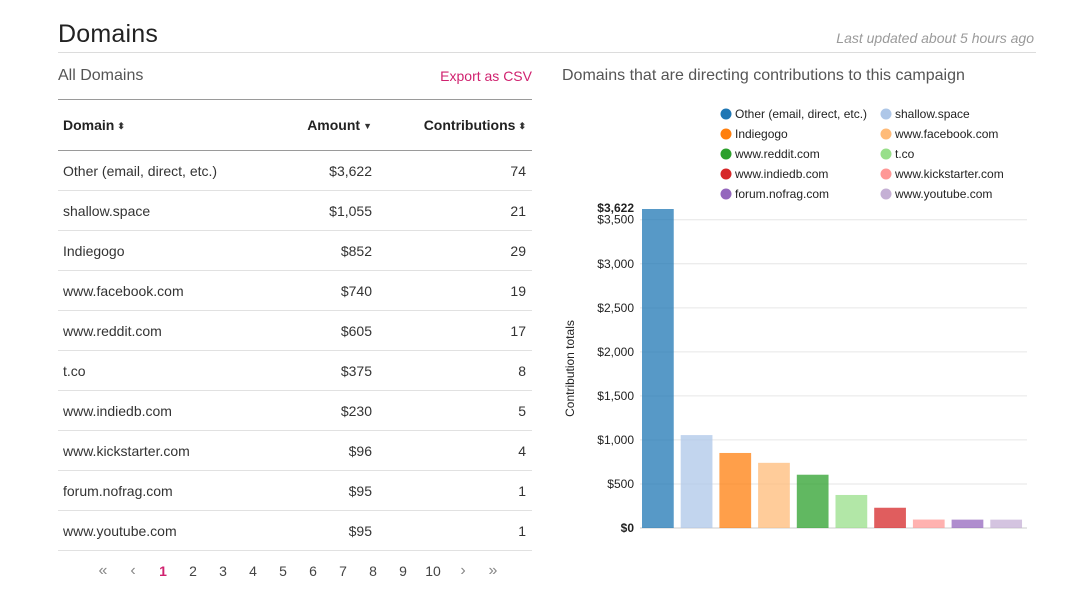 Image resolution: width=1087 pixels, height=598 pixels. I want to click on export-csv-link: Export as CSV, so click(486, 76).